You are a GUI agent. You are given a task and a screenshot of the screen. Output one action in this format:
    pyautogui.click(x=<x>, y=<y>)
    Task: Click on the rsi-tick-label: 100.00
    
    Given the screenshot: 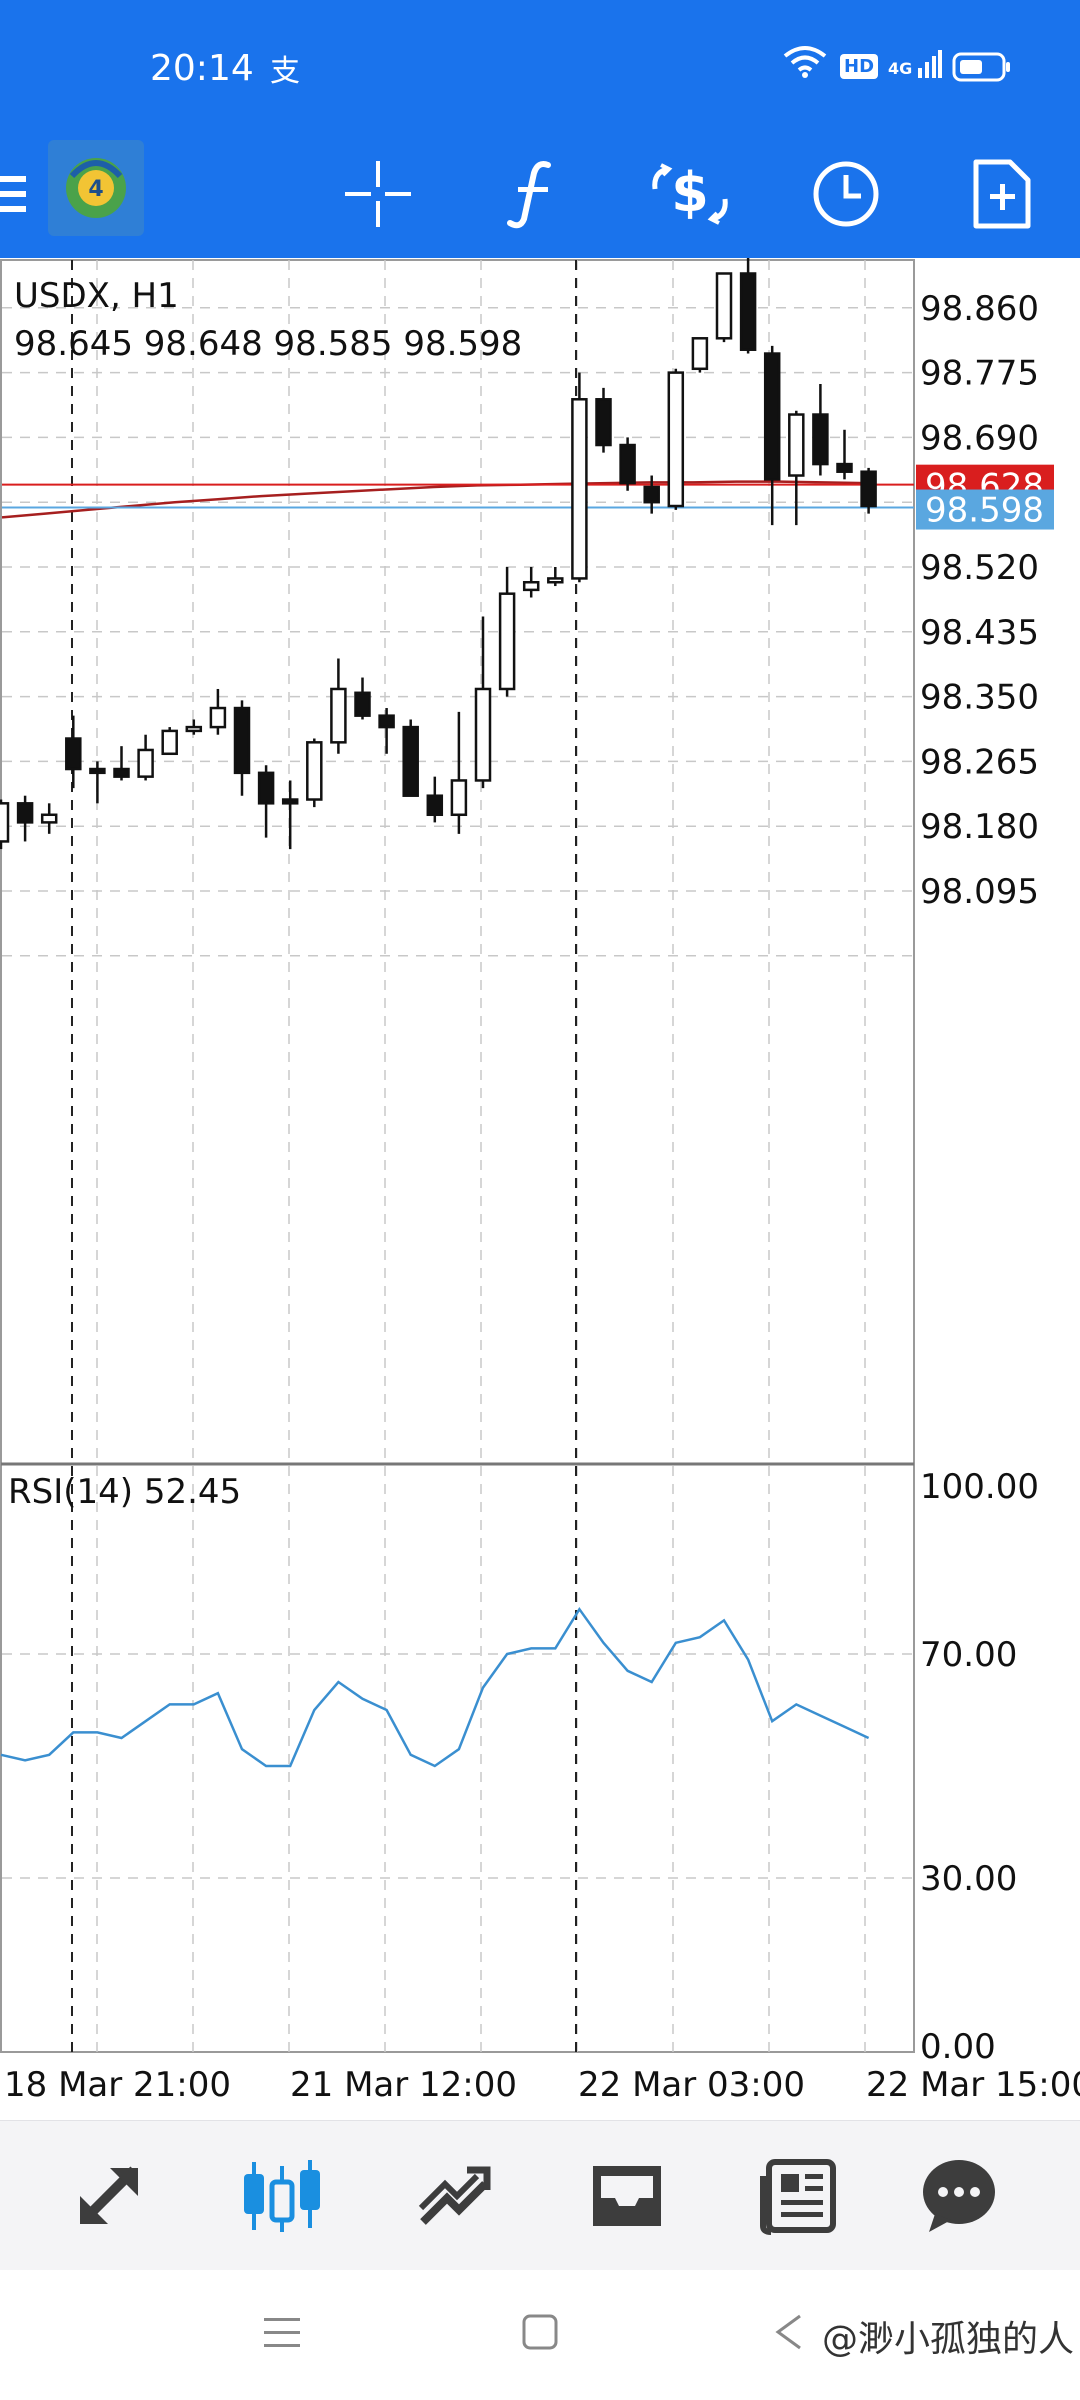 What is the action you would take?
    pyautogui.click(x=979, y=1487)
    